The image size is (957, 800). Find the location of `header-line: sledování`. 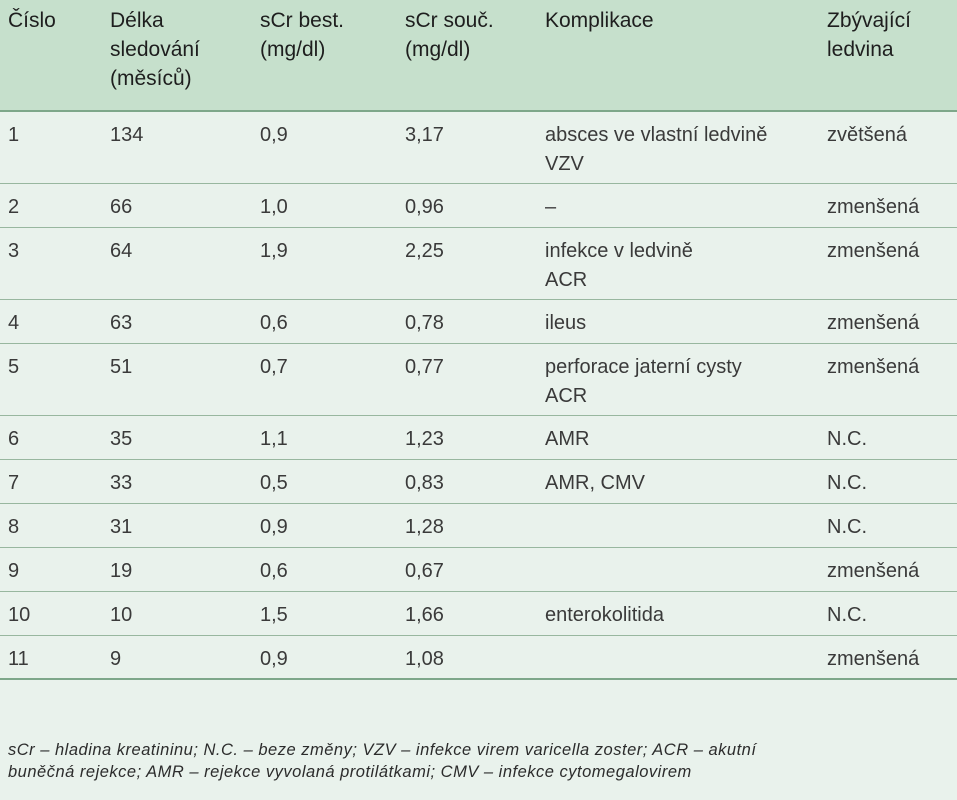

header-line: sledování is located at coordinates (155, 49).